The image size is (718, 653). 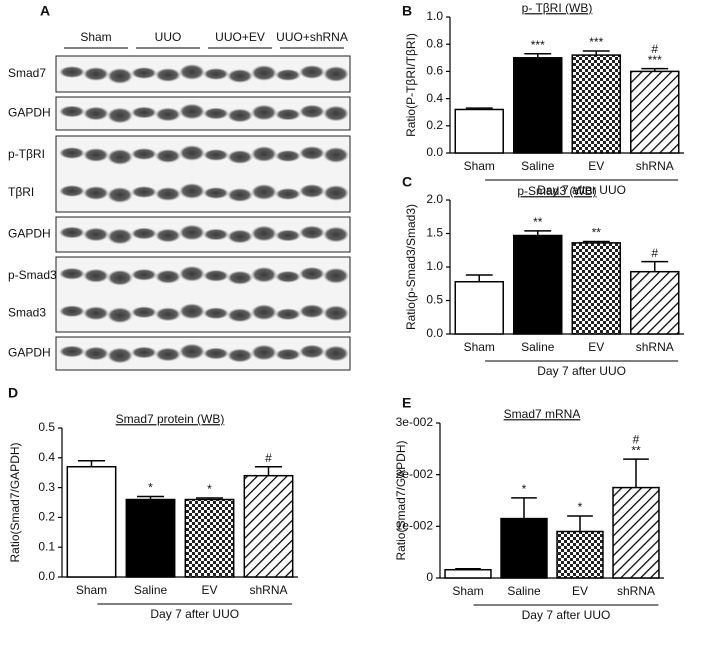 What do you see at coordinates (411, 267) in the screenshot?
I see `y-axis-label: Ratio(p-Smad3/Smad3)` at bounding box center [411, 267].